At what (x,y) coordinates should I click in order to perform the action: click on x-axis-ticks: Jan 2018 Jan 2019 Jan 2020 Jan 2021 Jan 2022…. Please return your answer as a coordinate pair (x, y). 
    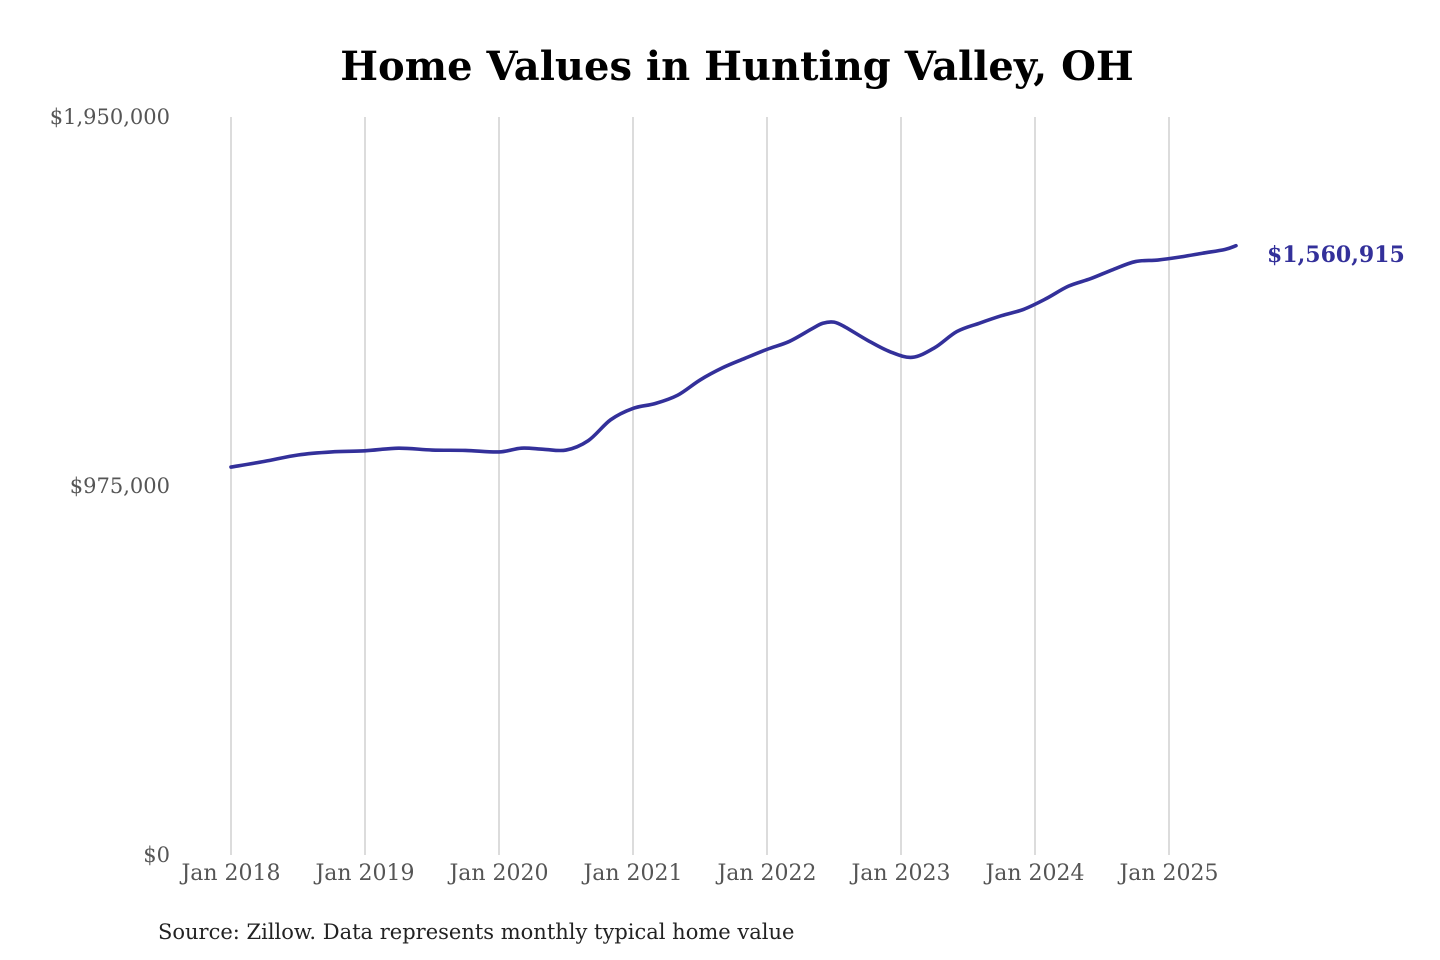
    Looking at the image, I should click on (698, 873).